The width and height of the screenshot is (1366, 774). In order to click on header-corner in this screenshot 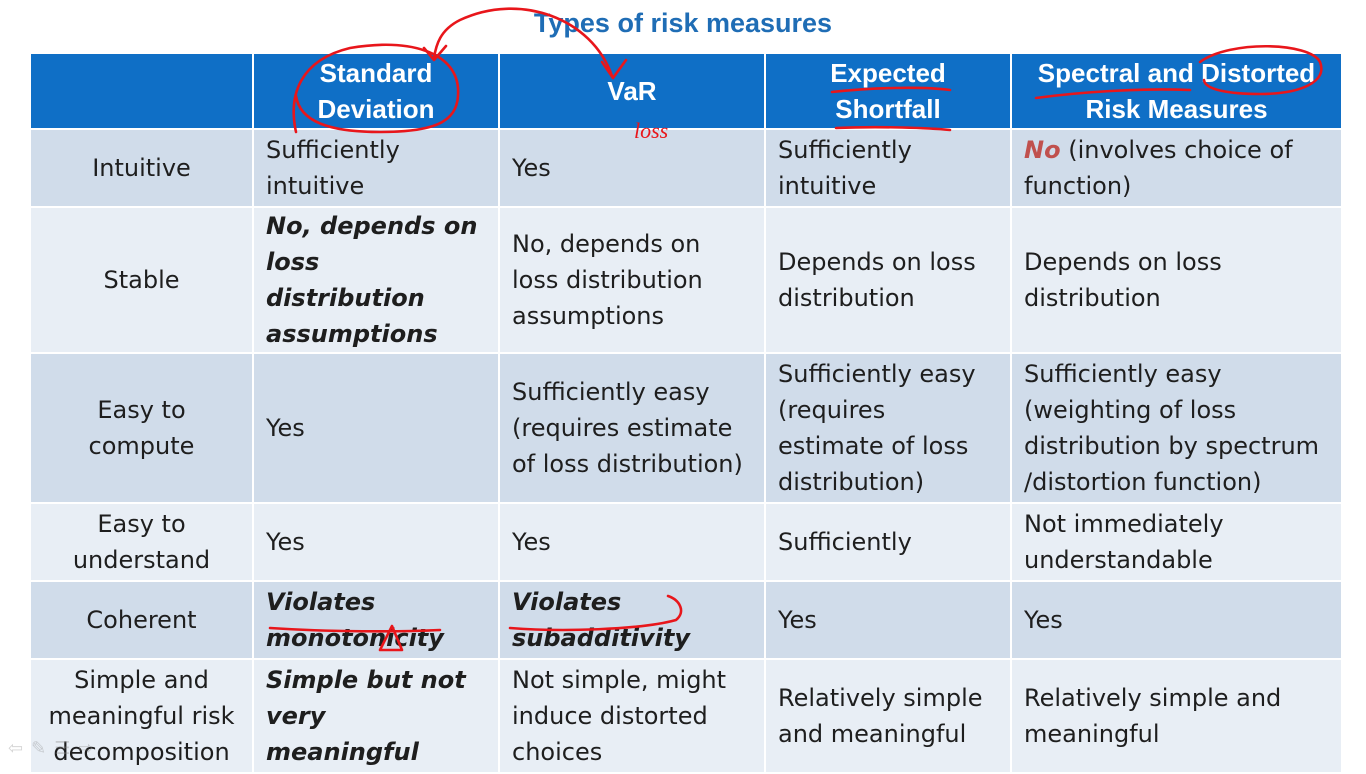, I will do `click(142, 92)`.